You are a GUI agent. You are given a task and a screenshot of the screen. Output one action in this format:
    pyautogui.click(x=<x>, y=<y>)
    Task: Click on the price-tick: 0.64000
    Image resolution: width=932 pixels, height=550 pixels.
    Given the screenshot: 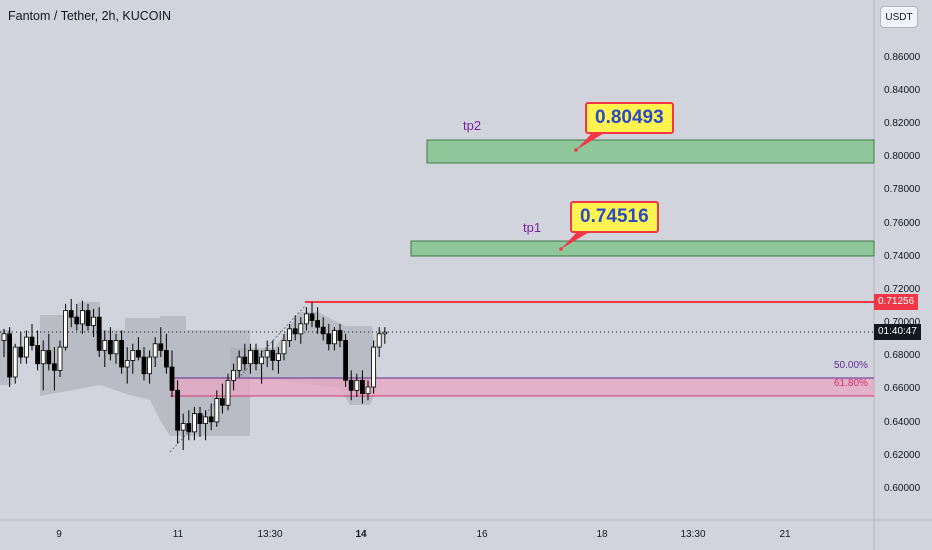 What is the action you would take?
    pyautogui.click(x=902, y=422)
    